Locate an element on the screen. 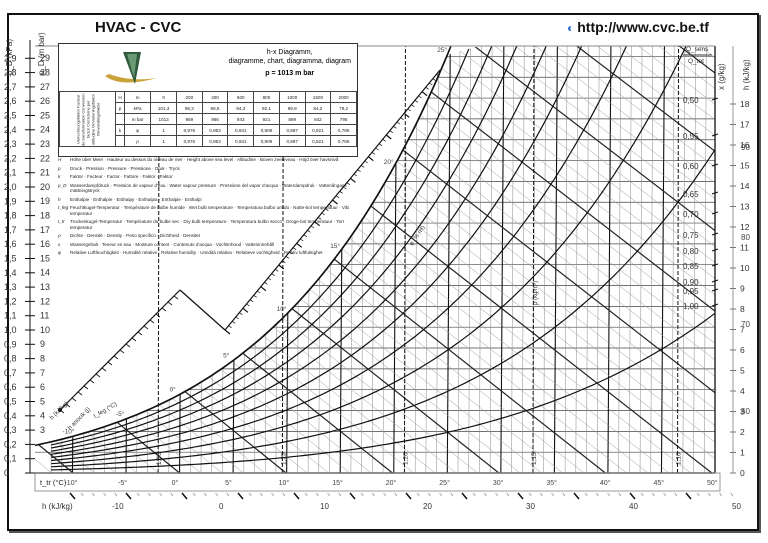 The height and width of the screenshot is (543, 768). table-cell: ρ is located at coordinates (137, 141).